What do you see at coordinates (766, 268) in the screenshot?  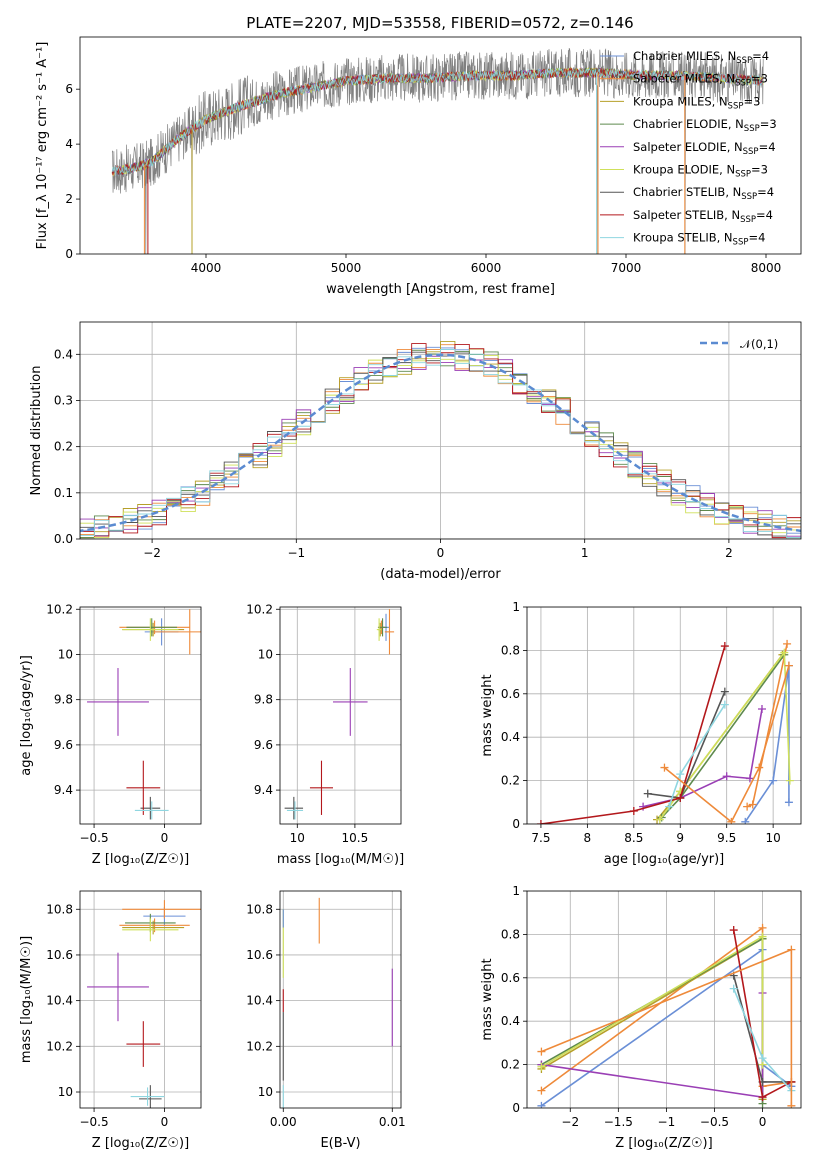 I see `x-tick-label: 8000` at bounding box center [766, 268].